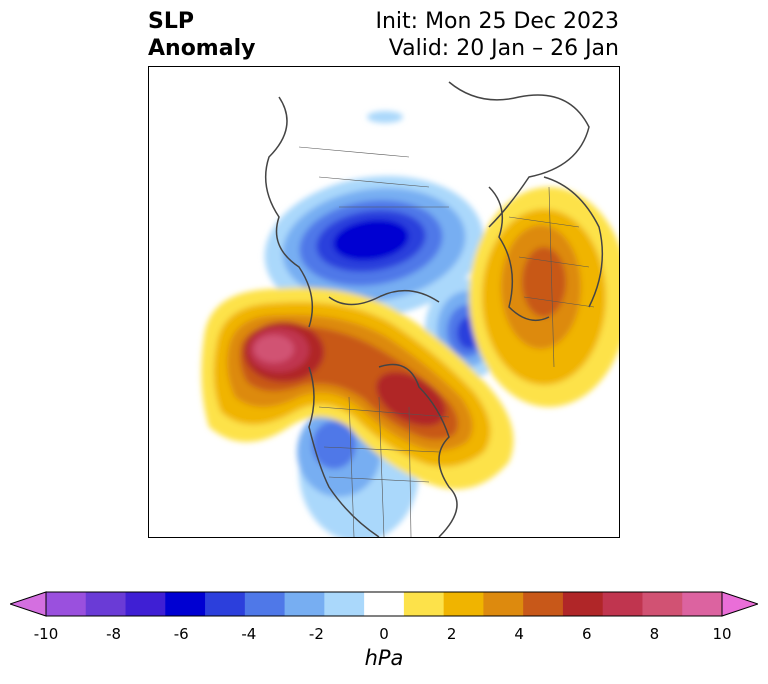 The width and height of the screenshot is (768, 684). Describe the element at coordinates (587, 634) in the screenshot. I see `colorbar-tick-label: 6` at that location.